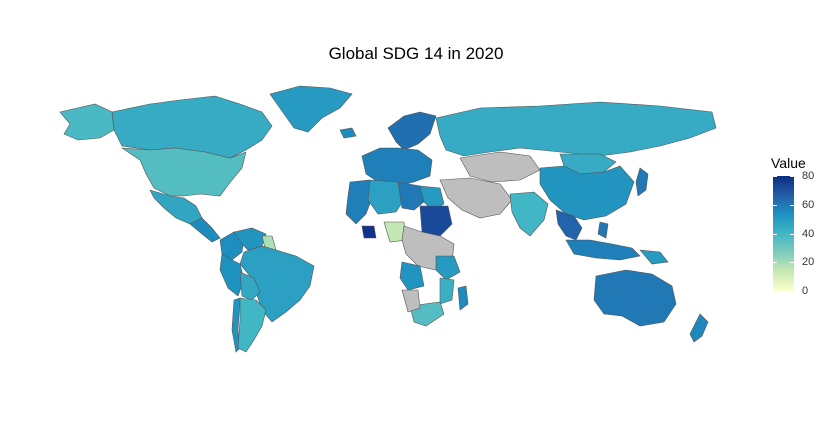  Describe the element at coordinates (783, 233) in the screenshot. I see `legend-color-bar` at that location.